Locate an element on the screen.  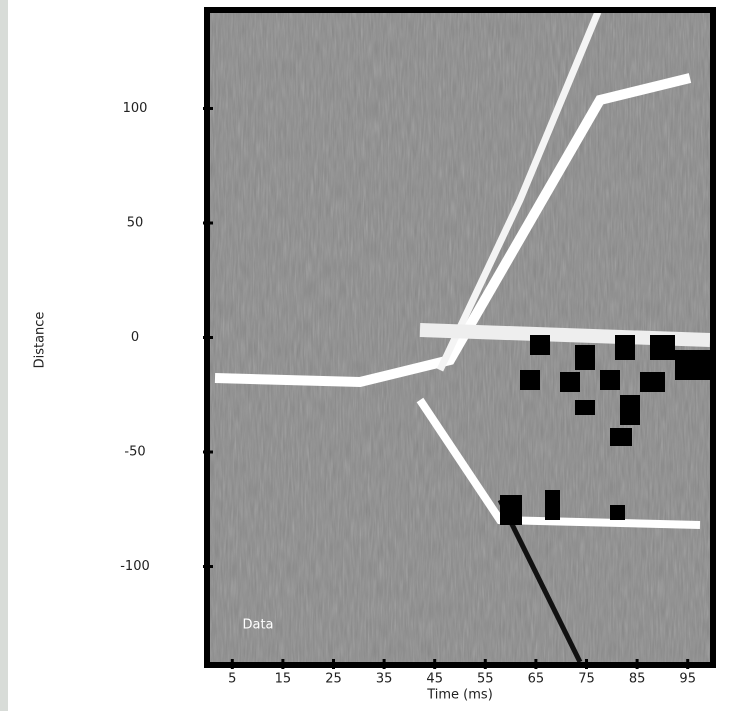
x-tick-label: 15 is located at coordinates (283, 679).